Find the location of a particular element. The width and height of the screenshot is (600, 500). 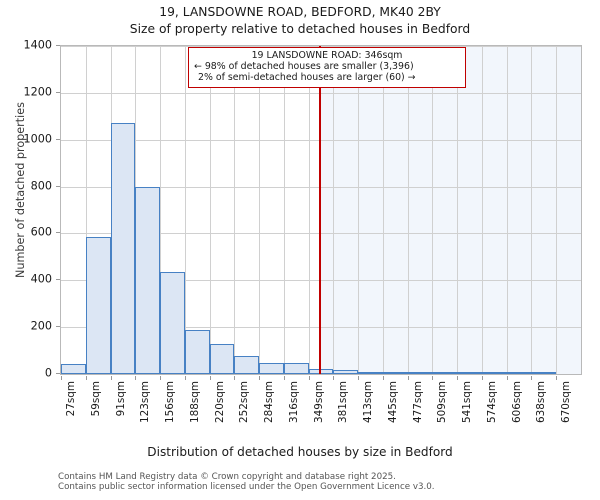

property-marker-line is located at coordinates (320, 210).